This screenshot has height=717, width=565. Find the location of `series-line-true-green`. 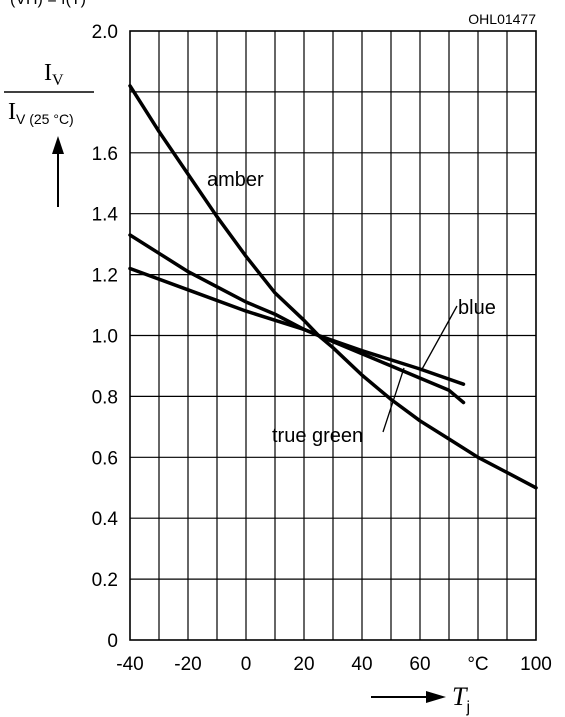

series-line-true-green is located at coordinates (297, 319).